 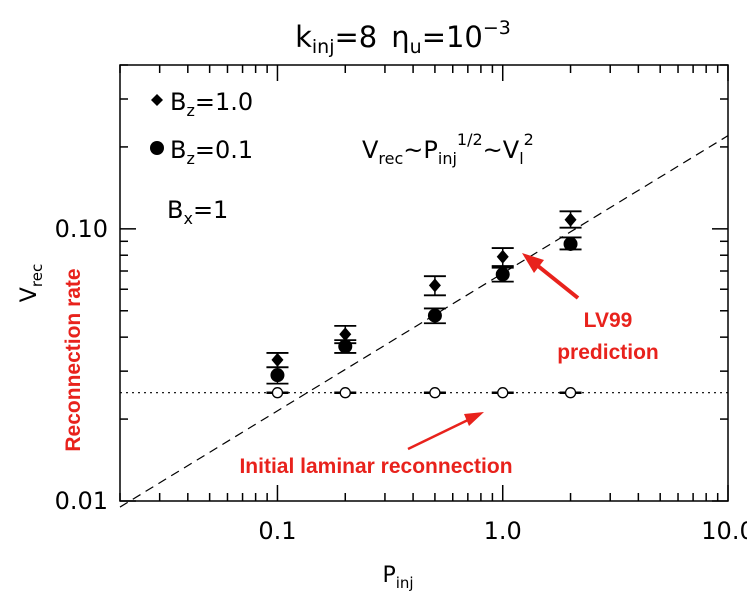 What do you see at coordinates (403, 37) in the screenshot?
I see `chart-title: kinj=8 ηu=10−3` at bounding box center [403, 37].